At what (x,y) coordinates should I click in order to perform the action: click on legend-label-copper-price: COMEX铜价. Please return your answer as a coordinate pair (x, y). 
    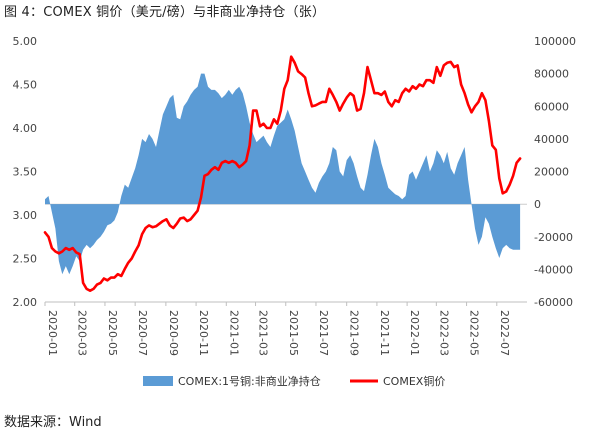
    Looking at the image, I should click on (414, 381).